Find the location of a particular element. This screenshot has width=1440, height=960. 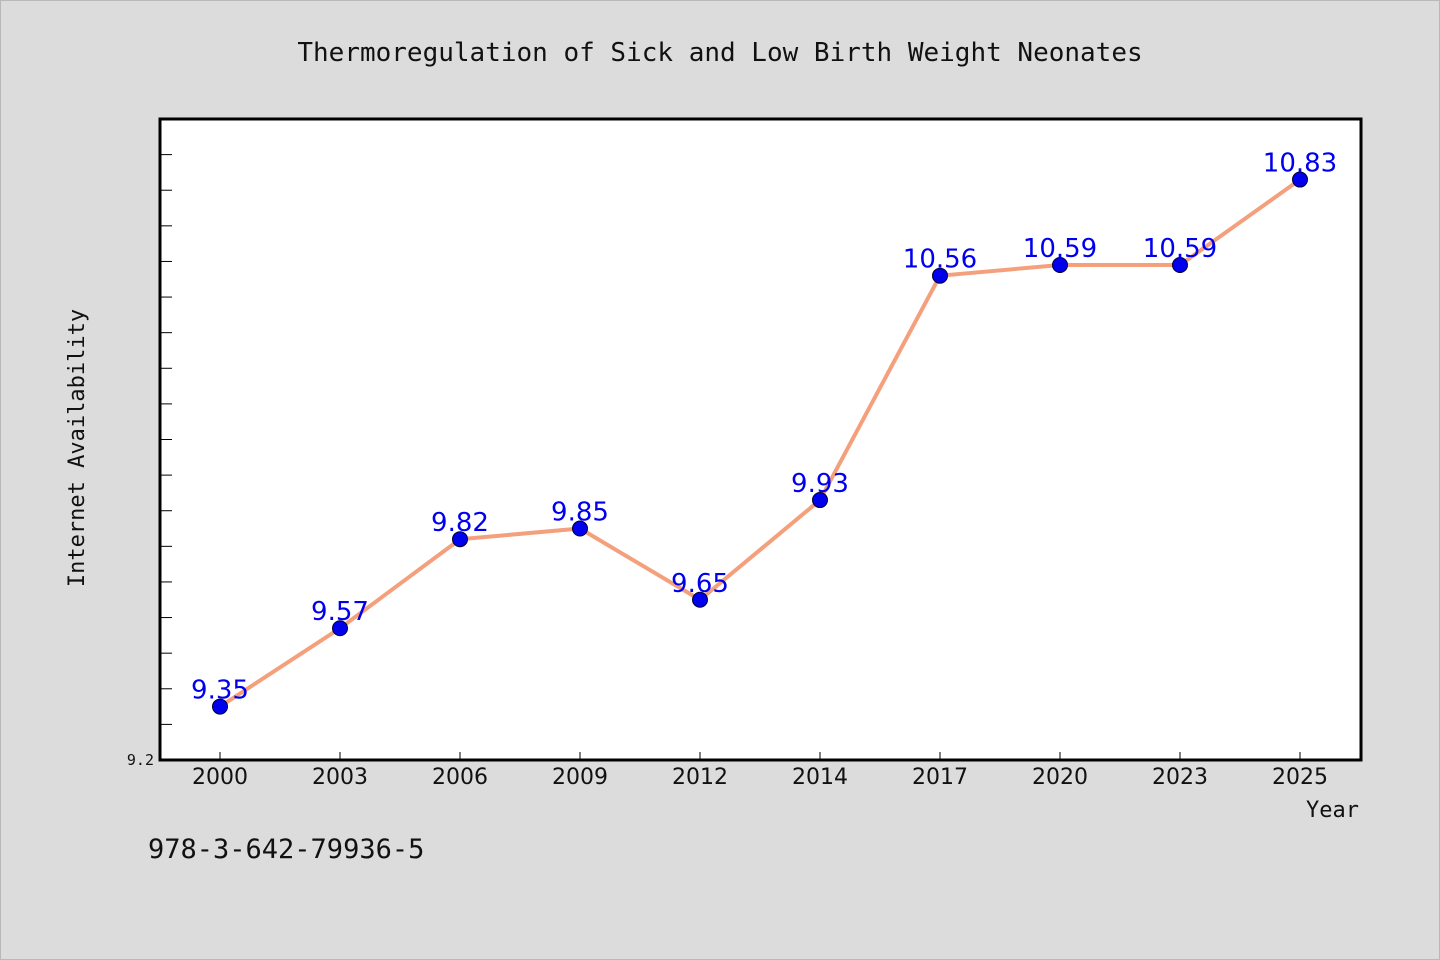

x-tick-label: 2023 is located at coordinates (1180, 777).